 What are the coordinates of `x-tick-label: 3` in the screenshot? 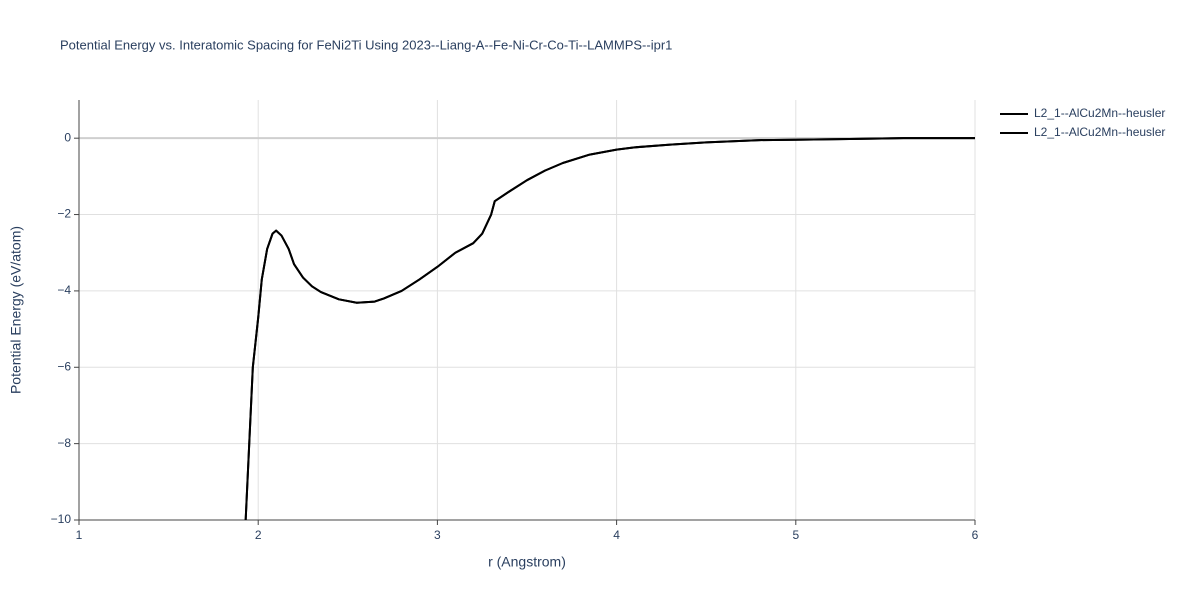 It's located at (437, 535).